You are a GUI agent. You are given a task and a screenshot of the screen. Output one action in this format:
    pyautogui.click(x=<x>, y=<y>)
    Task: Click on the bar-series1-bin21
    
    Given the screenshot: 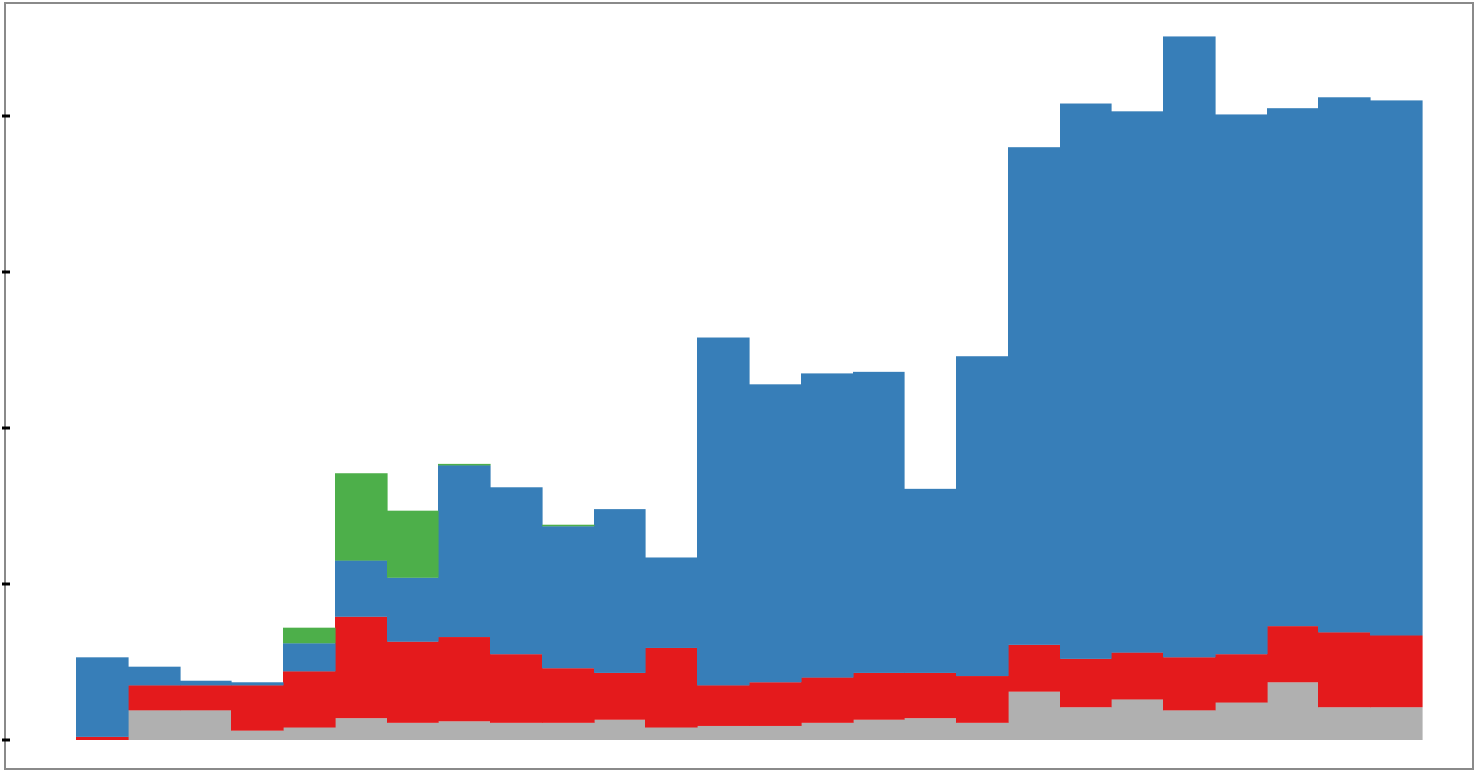 What is the action you would take?
    pyautogui.click(x=1137, y=719)
    